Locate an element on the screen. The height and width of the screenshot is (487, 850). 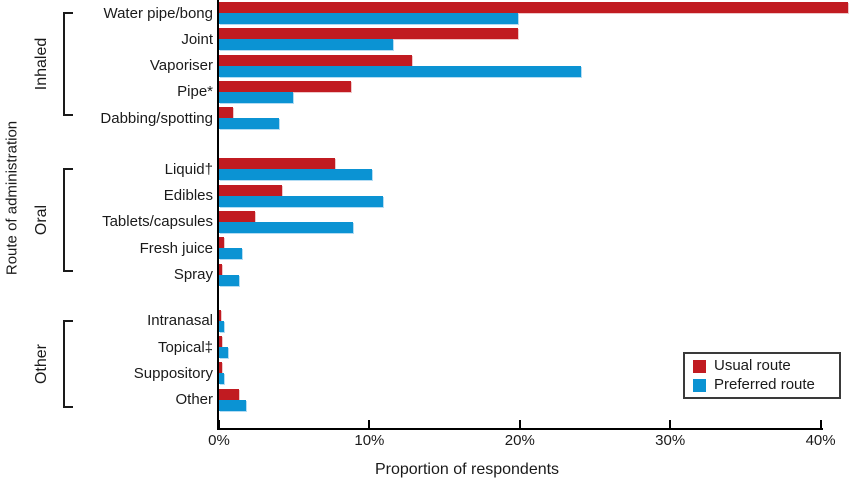
bar-usual-tablets-capsules is located at coordinates (237, 216).